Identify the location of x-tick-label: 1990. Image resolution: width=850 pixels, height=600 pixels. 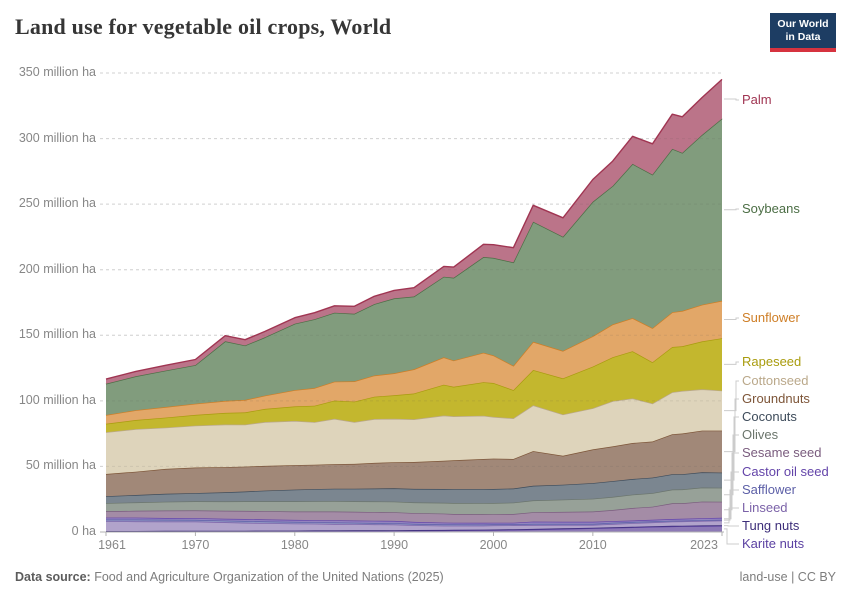
(394, 545).